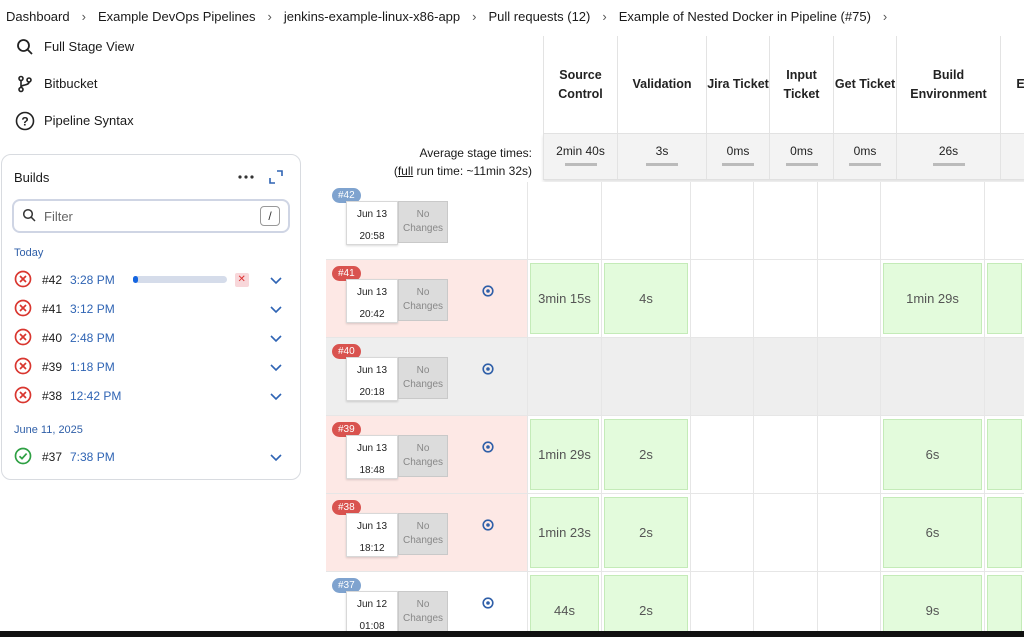 Image resolution: width=1024 pixels, height=637 pixels. I want to click on run-date-card: Jun 13 20:18, so click(372, 379).